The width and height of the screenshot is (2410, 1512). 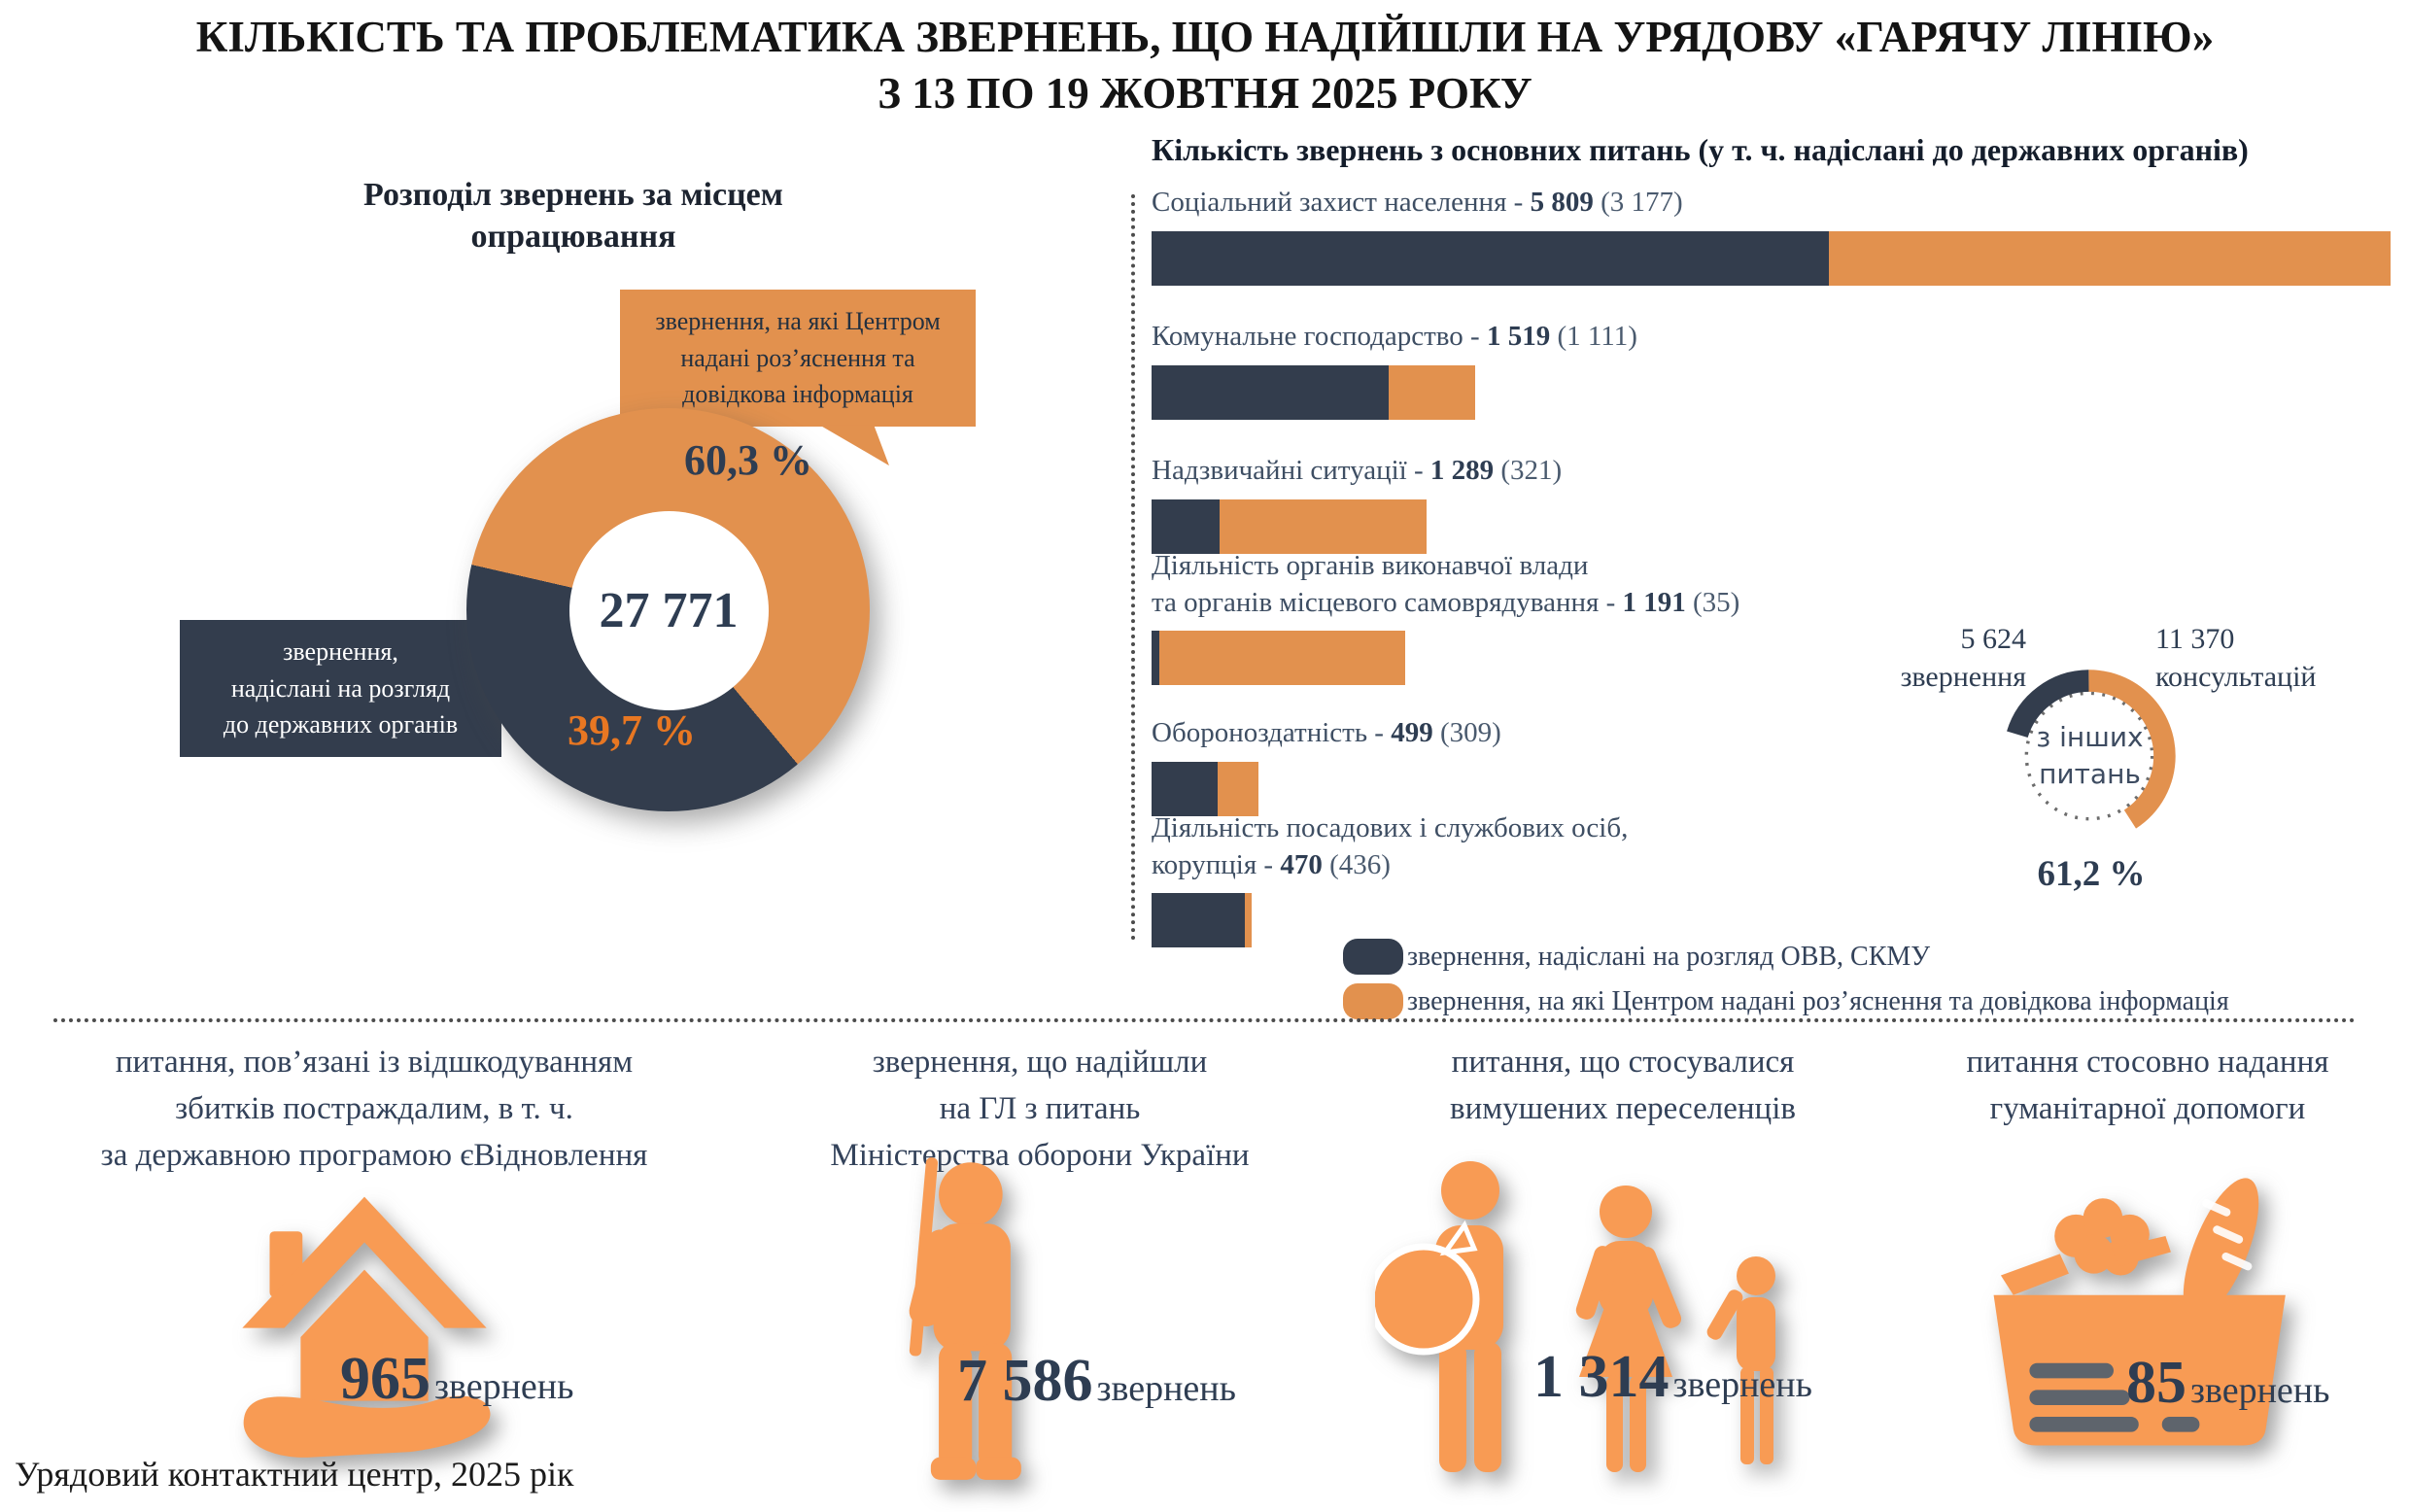 I want to click on callout-orange-line1: звернення, на які Центром, so click(x=798, y=321).